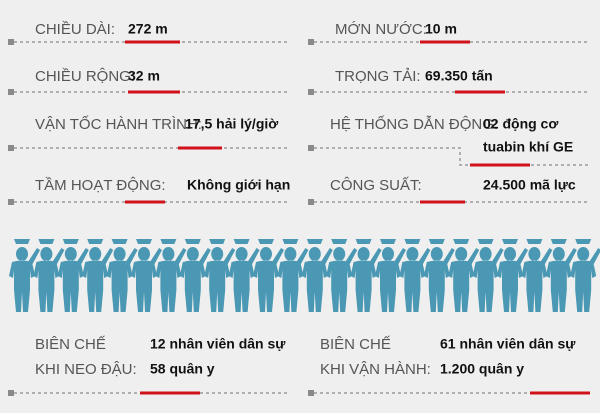  Describe the element at coordinates (441, 29) in the screenshot. I see `spec-value: 10 m` at that location.